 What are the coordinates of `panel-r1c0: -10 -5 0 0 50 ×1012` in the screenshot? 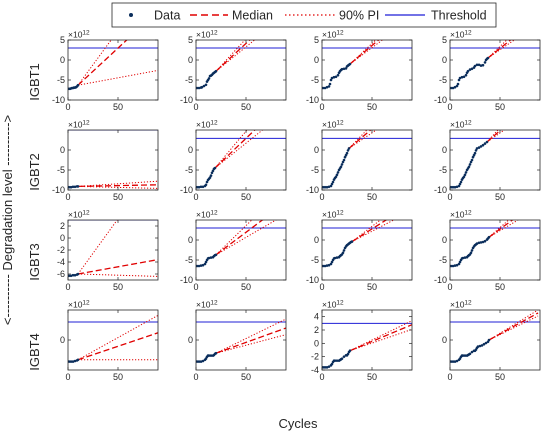 It's located at (105, 161).